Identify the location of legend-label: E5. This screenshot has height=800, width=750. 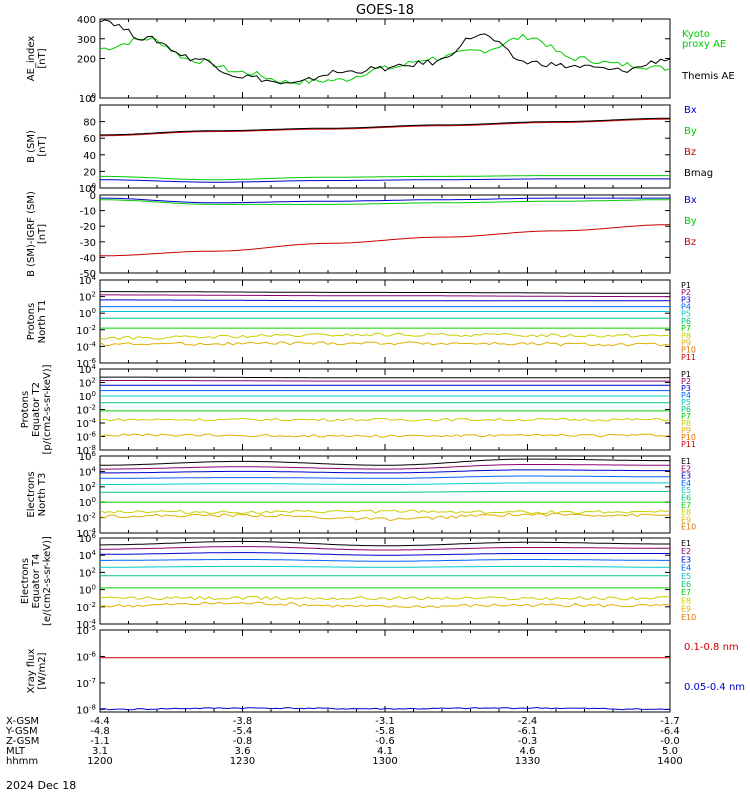
(686, 576).